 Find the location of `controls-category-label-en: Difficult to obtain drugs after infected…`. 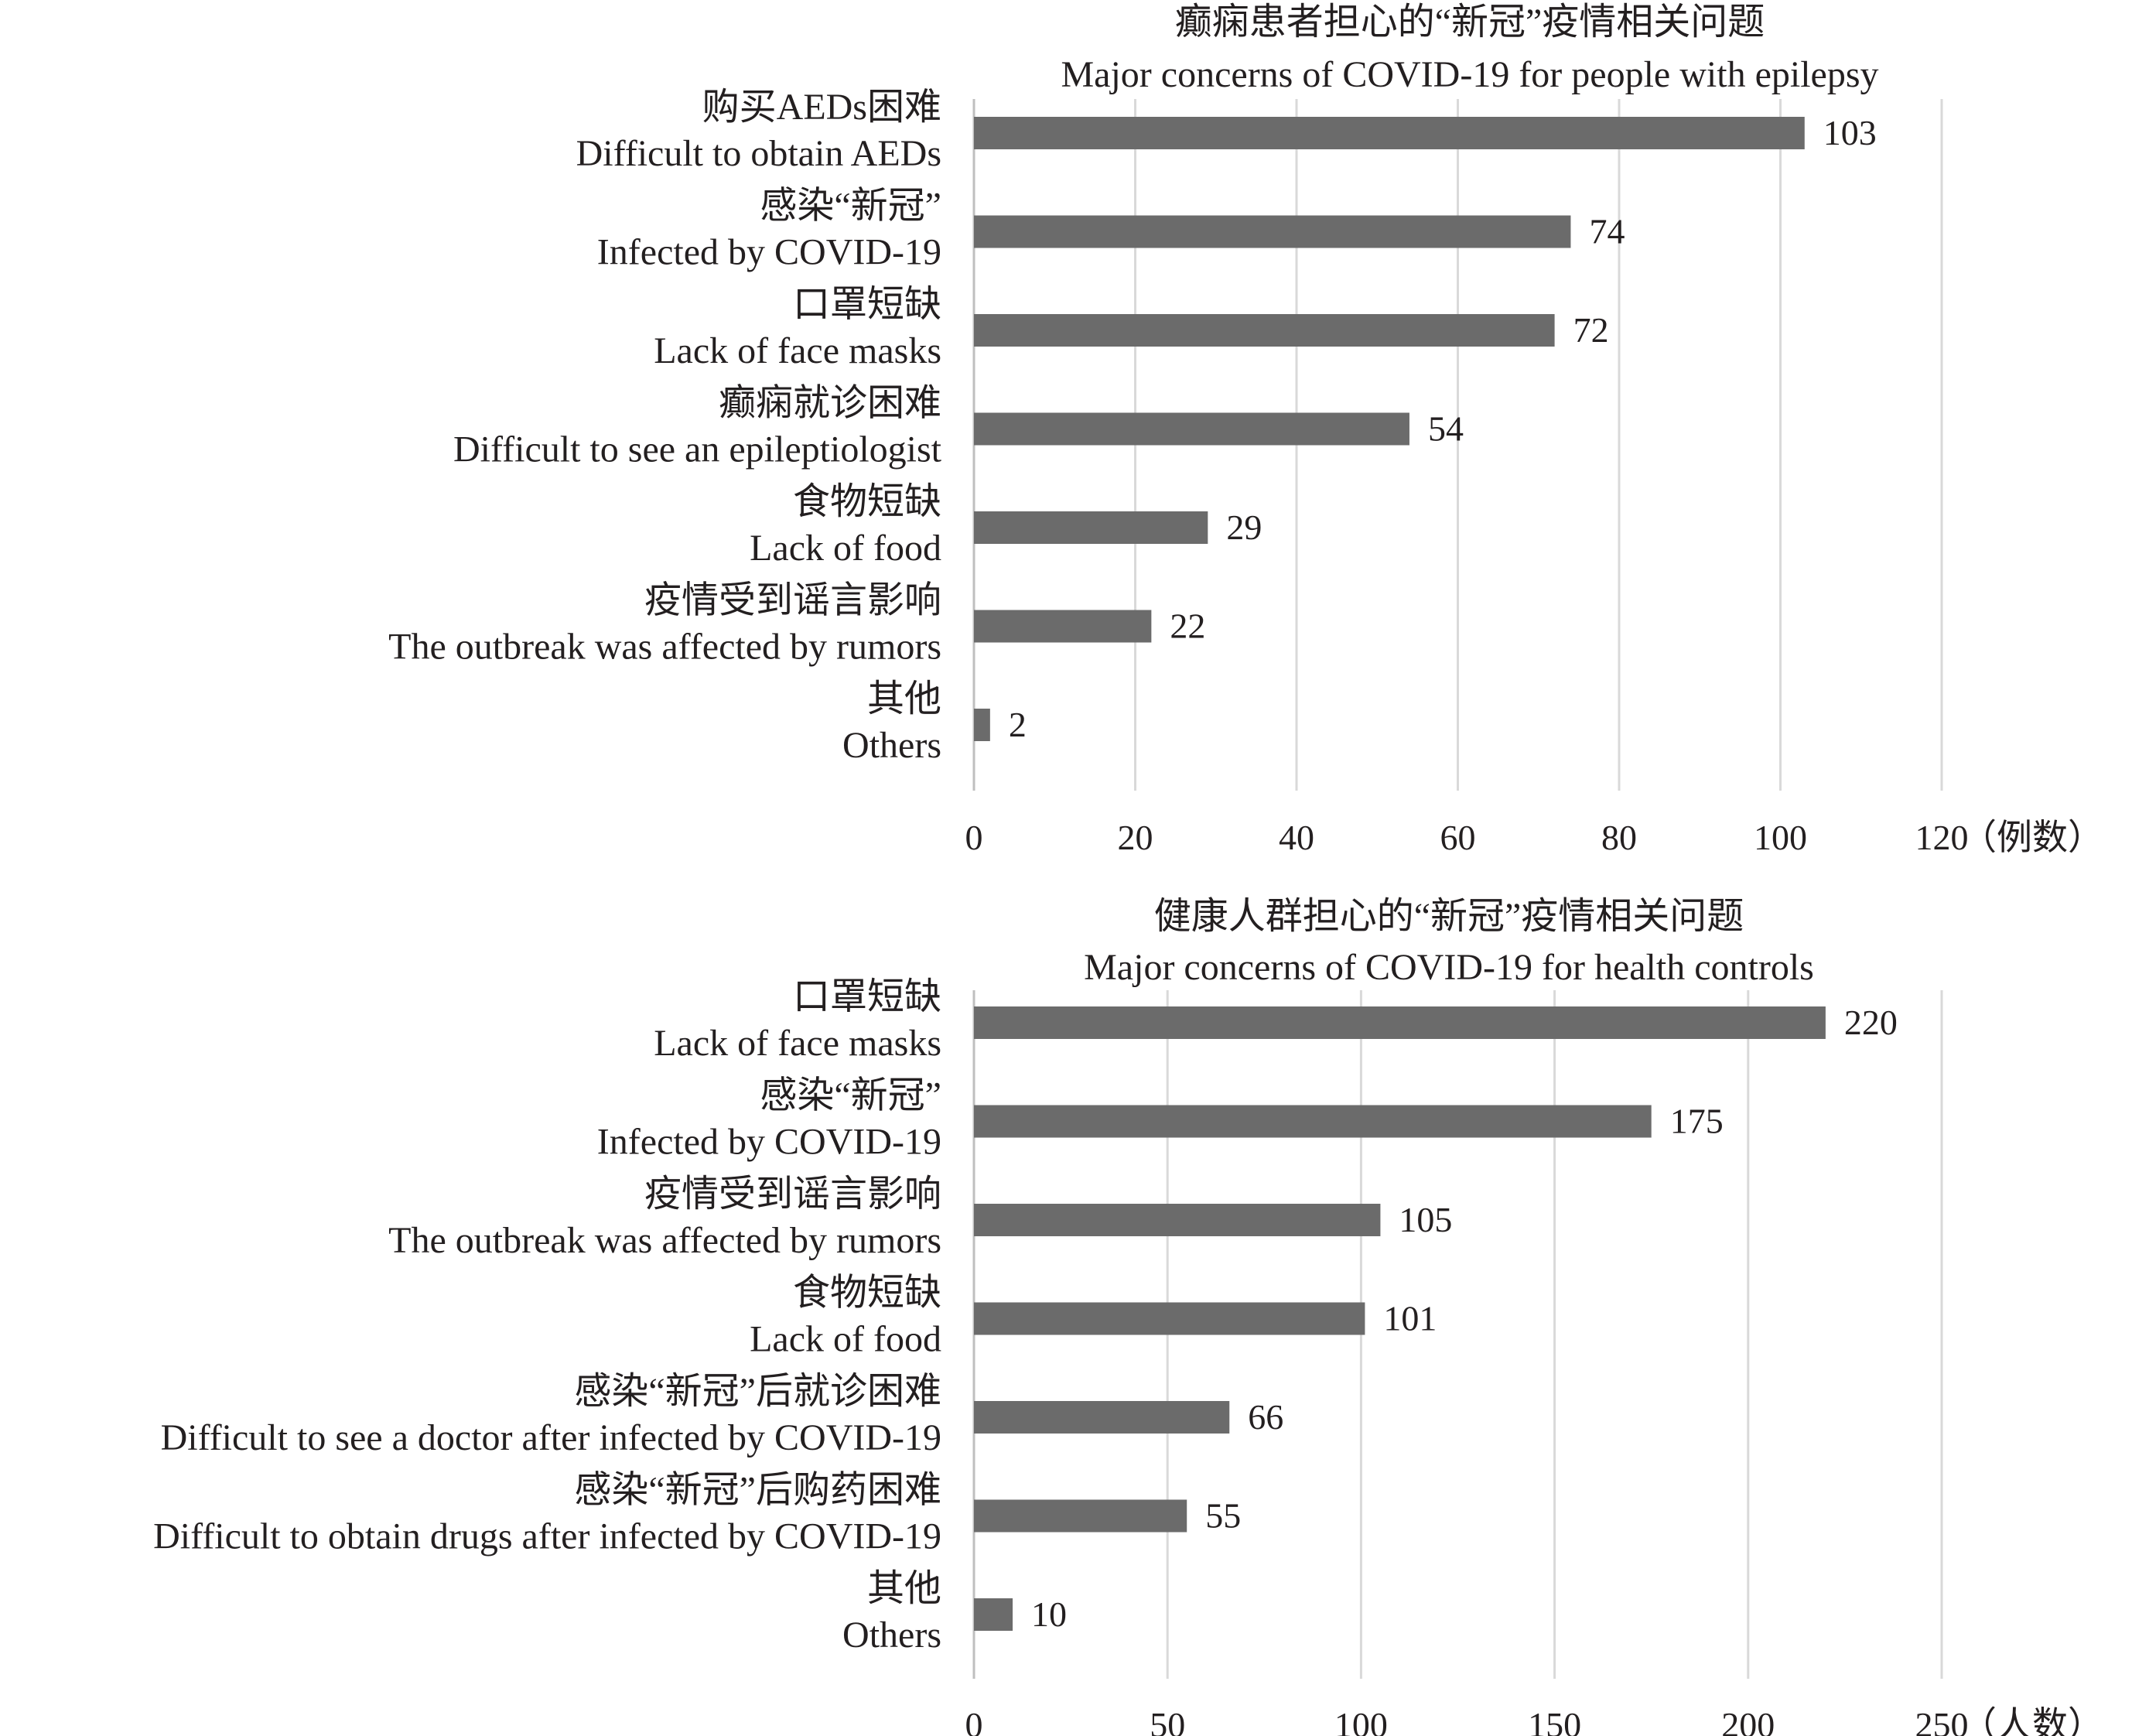

controls-category-label-en: Difficult to obtain drugs after infected… is located at coordinates (547, 1536).